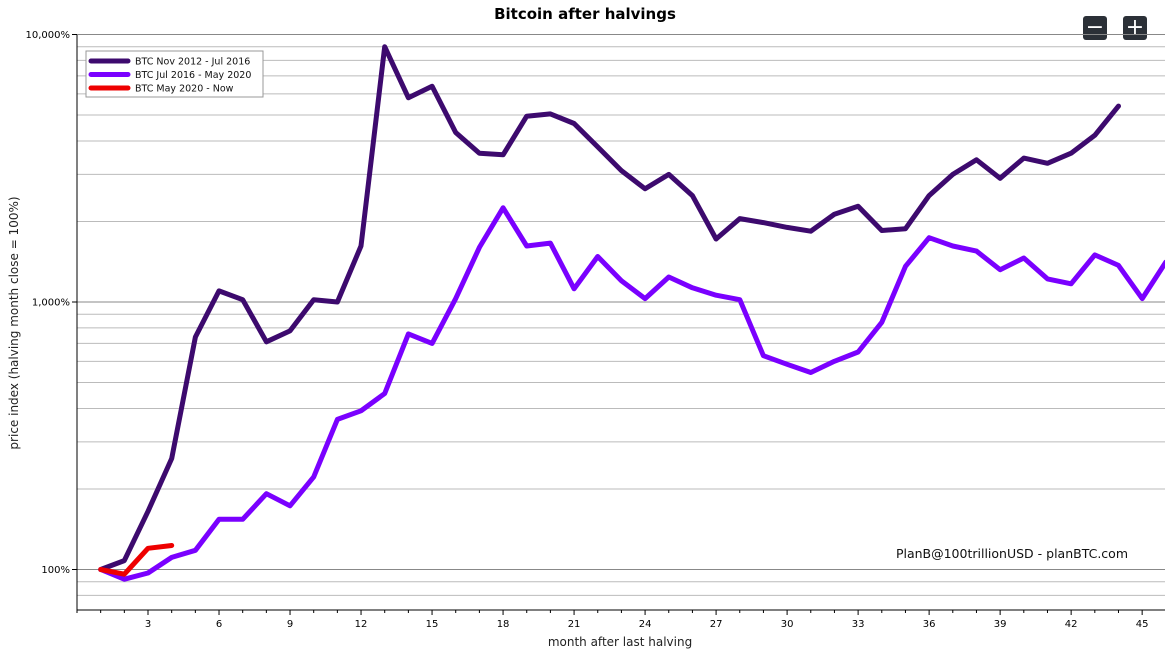 The height and width of the screenshot is (655, 1170). I want to click on zoom-out-button: −, so click(1095, 28).